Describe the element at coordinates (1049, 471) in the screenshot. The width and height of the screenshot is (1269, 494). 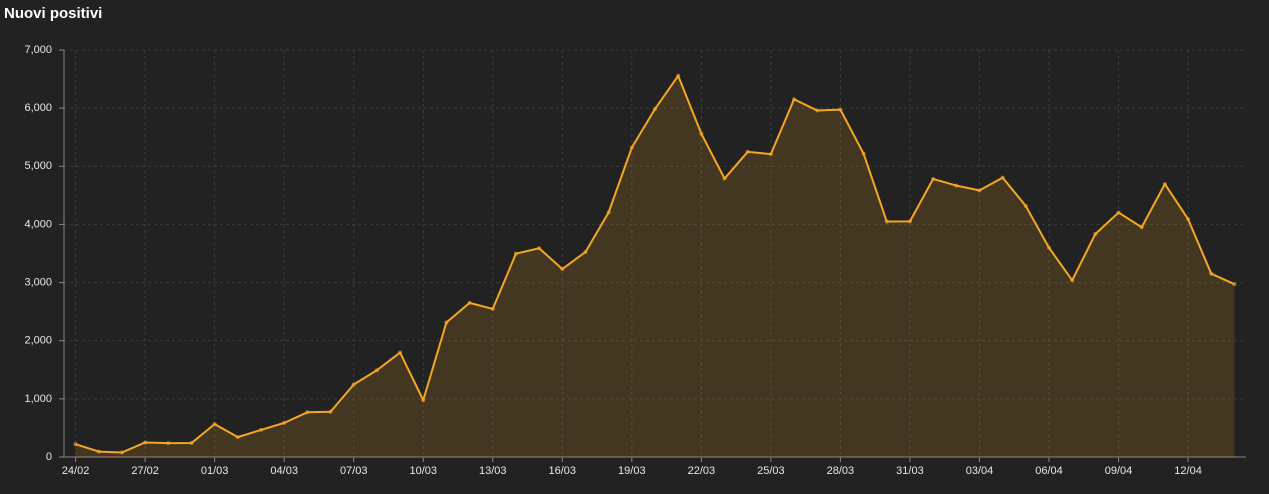
I see `x-tick-label: 06/04` at that location.